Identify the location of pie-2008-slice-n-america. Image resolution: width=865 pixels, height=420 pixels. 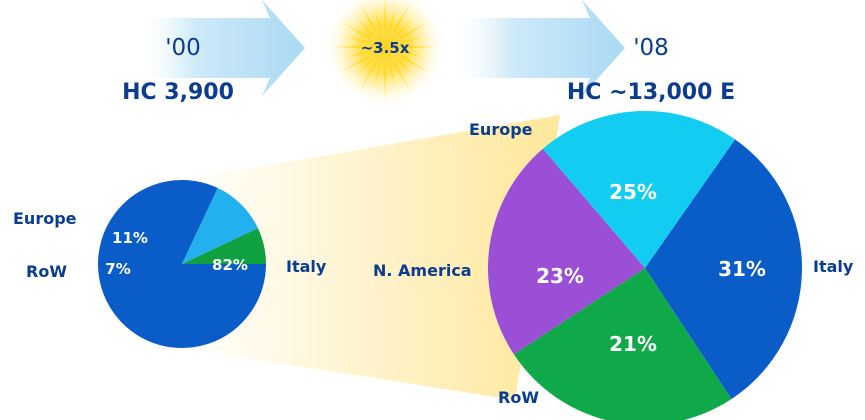
(566, 251).